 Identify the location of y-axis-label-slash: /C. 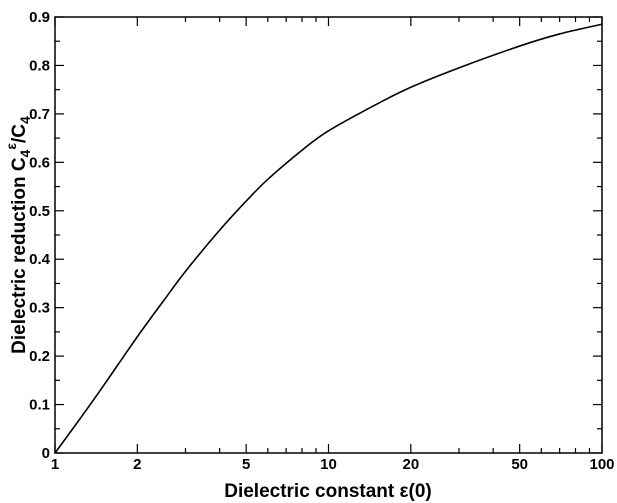
(19, 133).